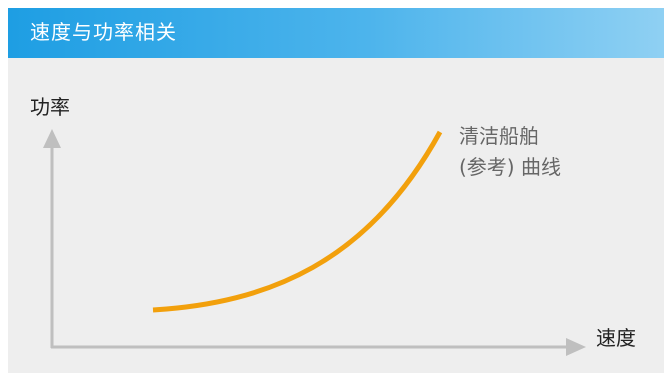 The width and height of the screenshot is (672, 381). Describe the element at coordinates (616, 338) in the screenshot. I see `x-axis-label: 速度` at that location.